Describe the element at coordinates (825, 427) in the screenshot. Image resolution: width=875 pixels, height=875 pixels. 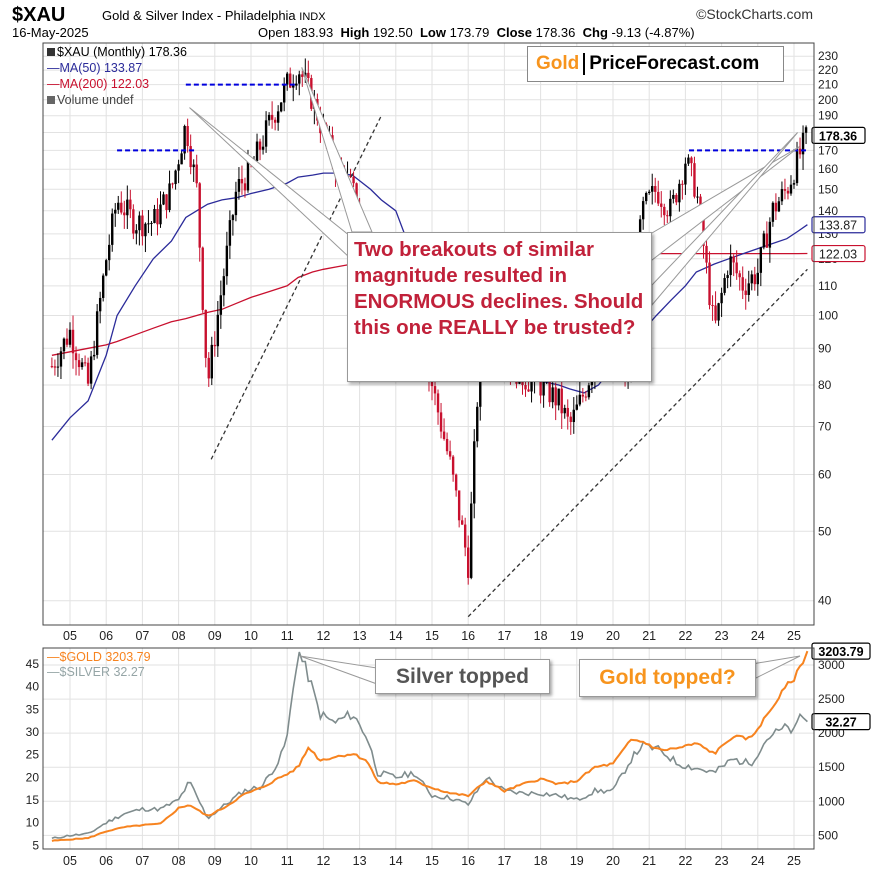
I see `top-y-tick-label: 70` at that location.